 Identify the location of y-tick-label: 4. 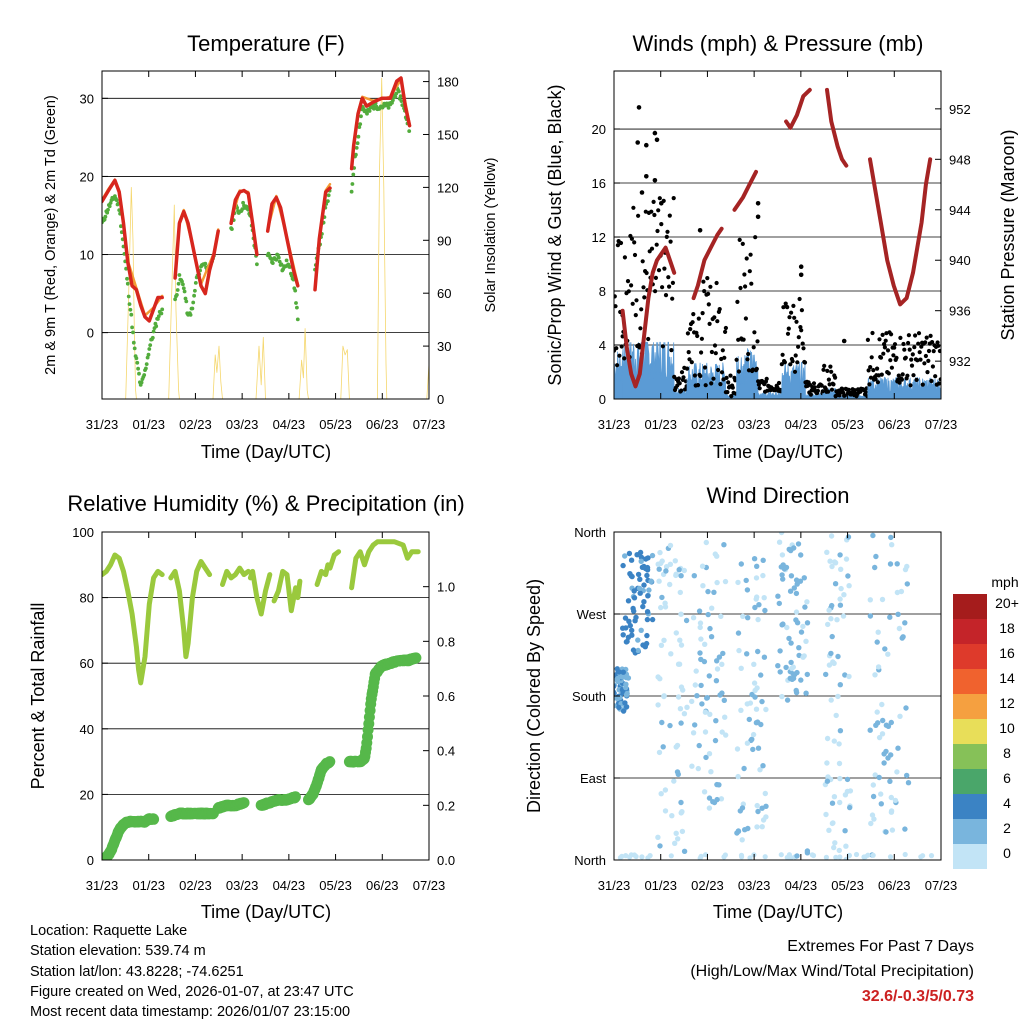
(602, 345).